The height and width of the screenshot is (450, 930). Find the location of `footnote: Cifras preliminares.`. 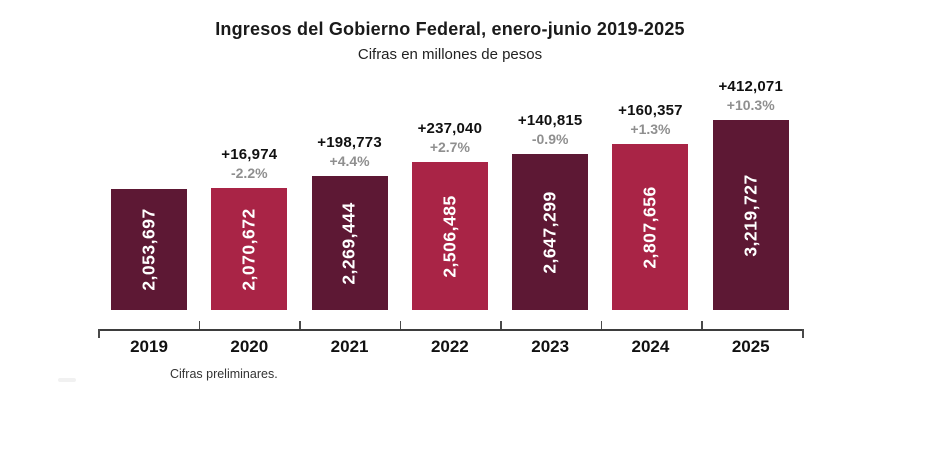

footnote: Cifras preliminares. is located at coordinates (224, 374).